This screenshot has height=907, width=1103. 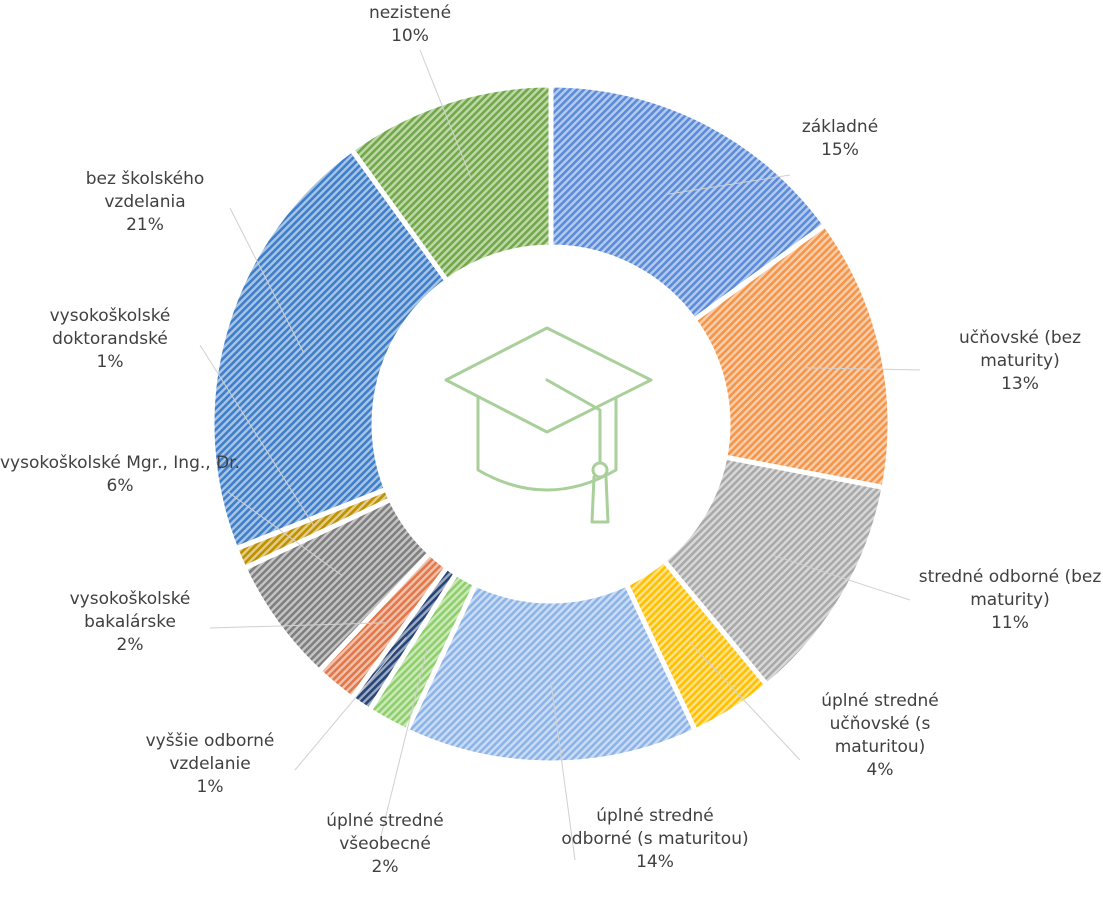 I want to click on slice-label: úplné stredné odborné (s maturitou) 14%, so click(x=655, y=839).